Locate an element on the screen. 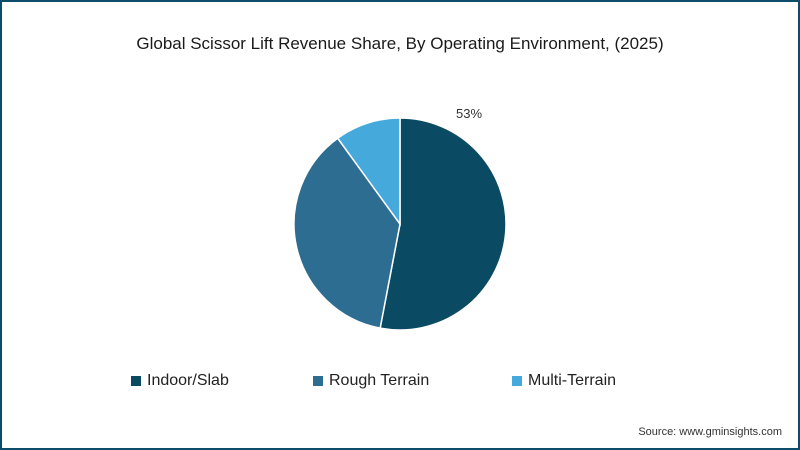 The width and height of the screenshot is (800, 450). legend-item-rough-terrain: Rough Terrain is located at coordinates (371, 381).